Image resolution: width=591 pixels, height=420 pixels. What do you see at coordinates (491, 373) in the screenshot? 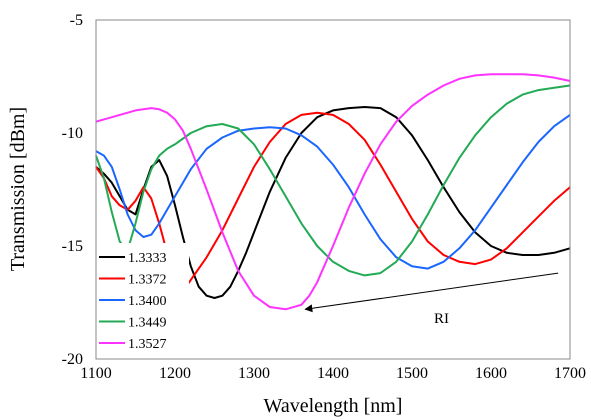
I see `x-tick-label: 1600` at bounding box center [491, 373].